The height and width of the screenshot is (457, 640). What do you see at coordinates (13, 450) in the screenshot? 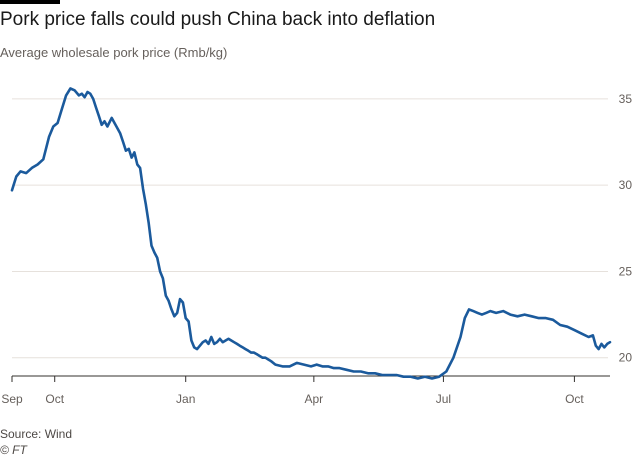
I see `copyright-credit: © FT` at bounding box center [13, 450].